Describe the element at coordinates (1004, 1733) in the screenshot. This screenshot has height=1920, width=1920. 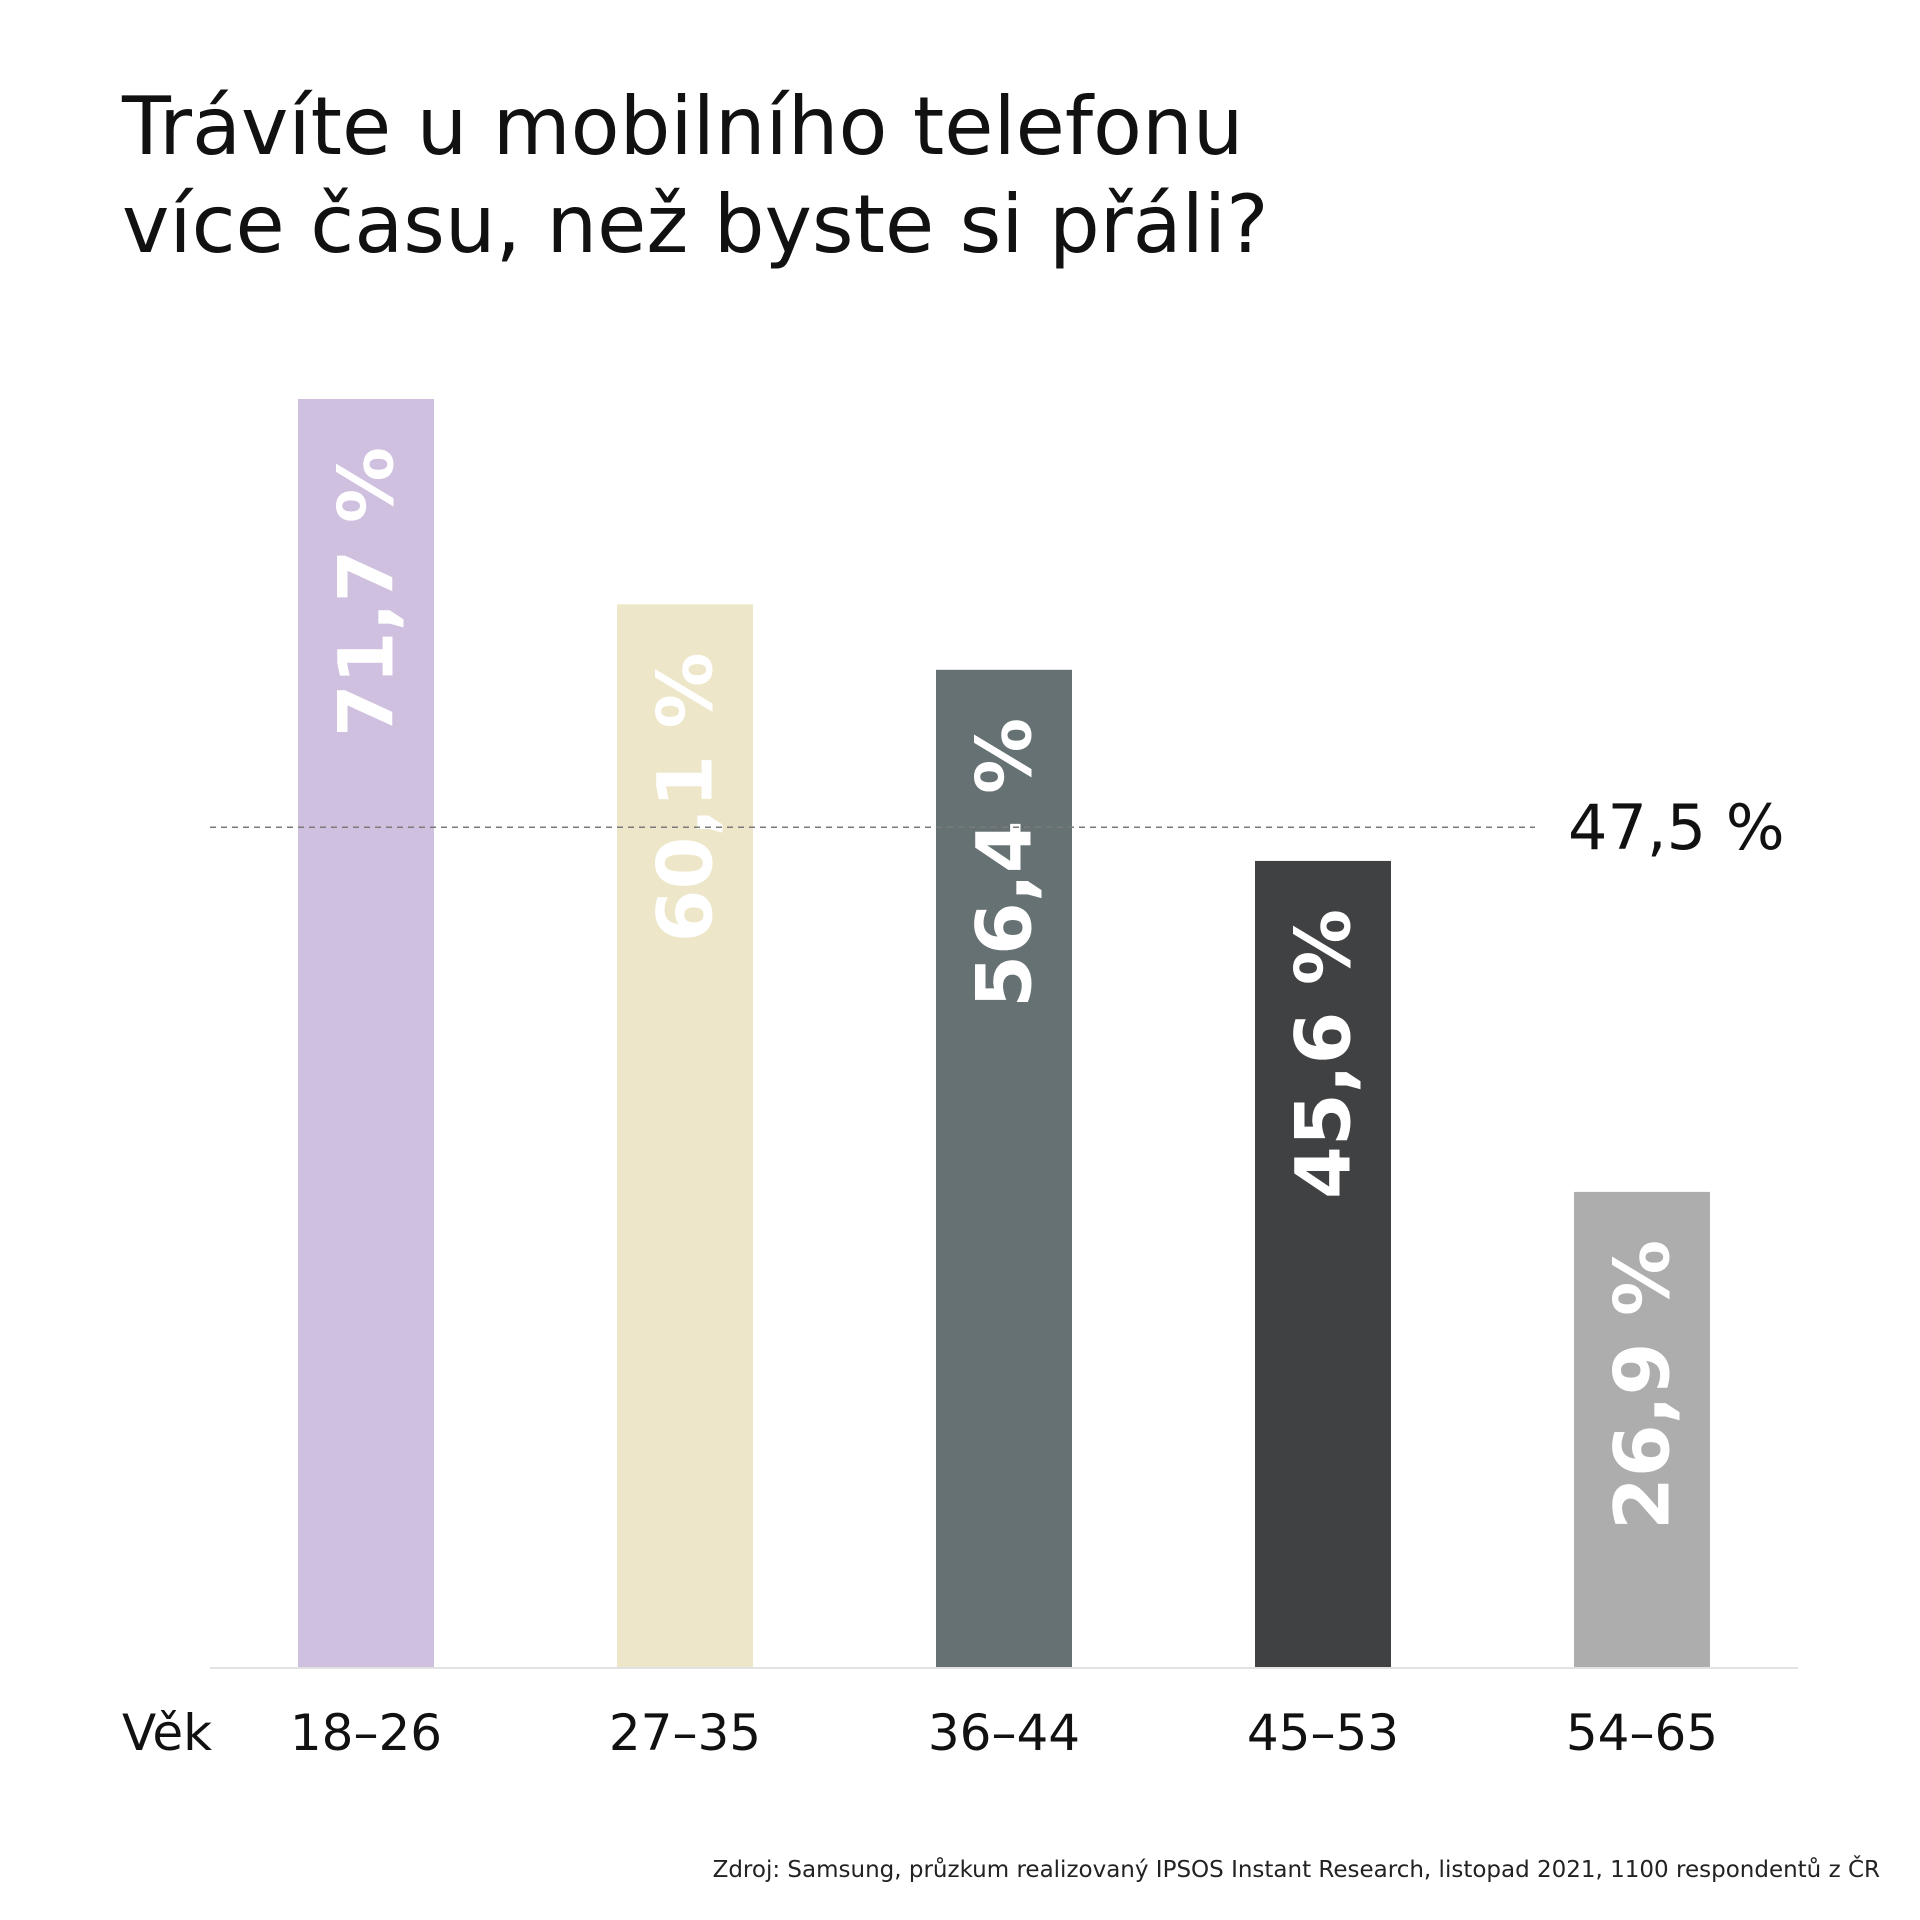
I see `x-tick-label-2: 36–44` at that location.